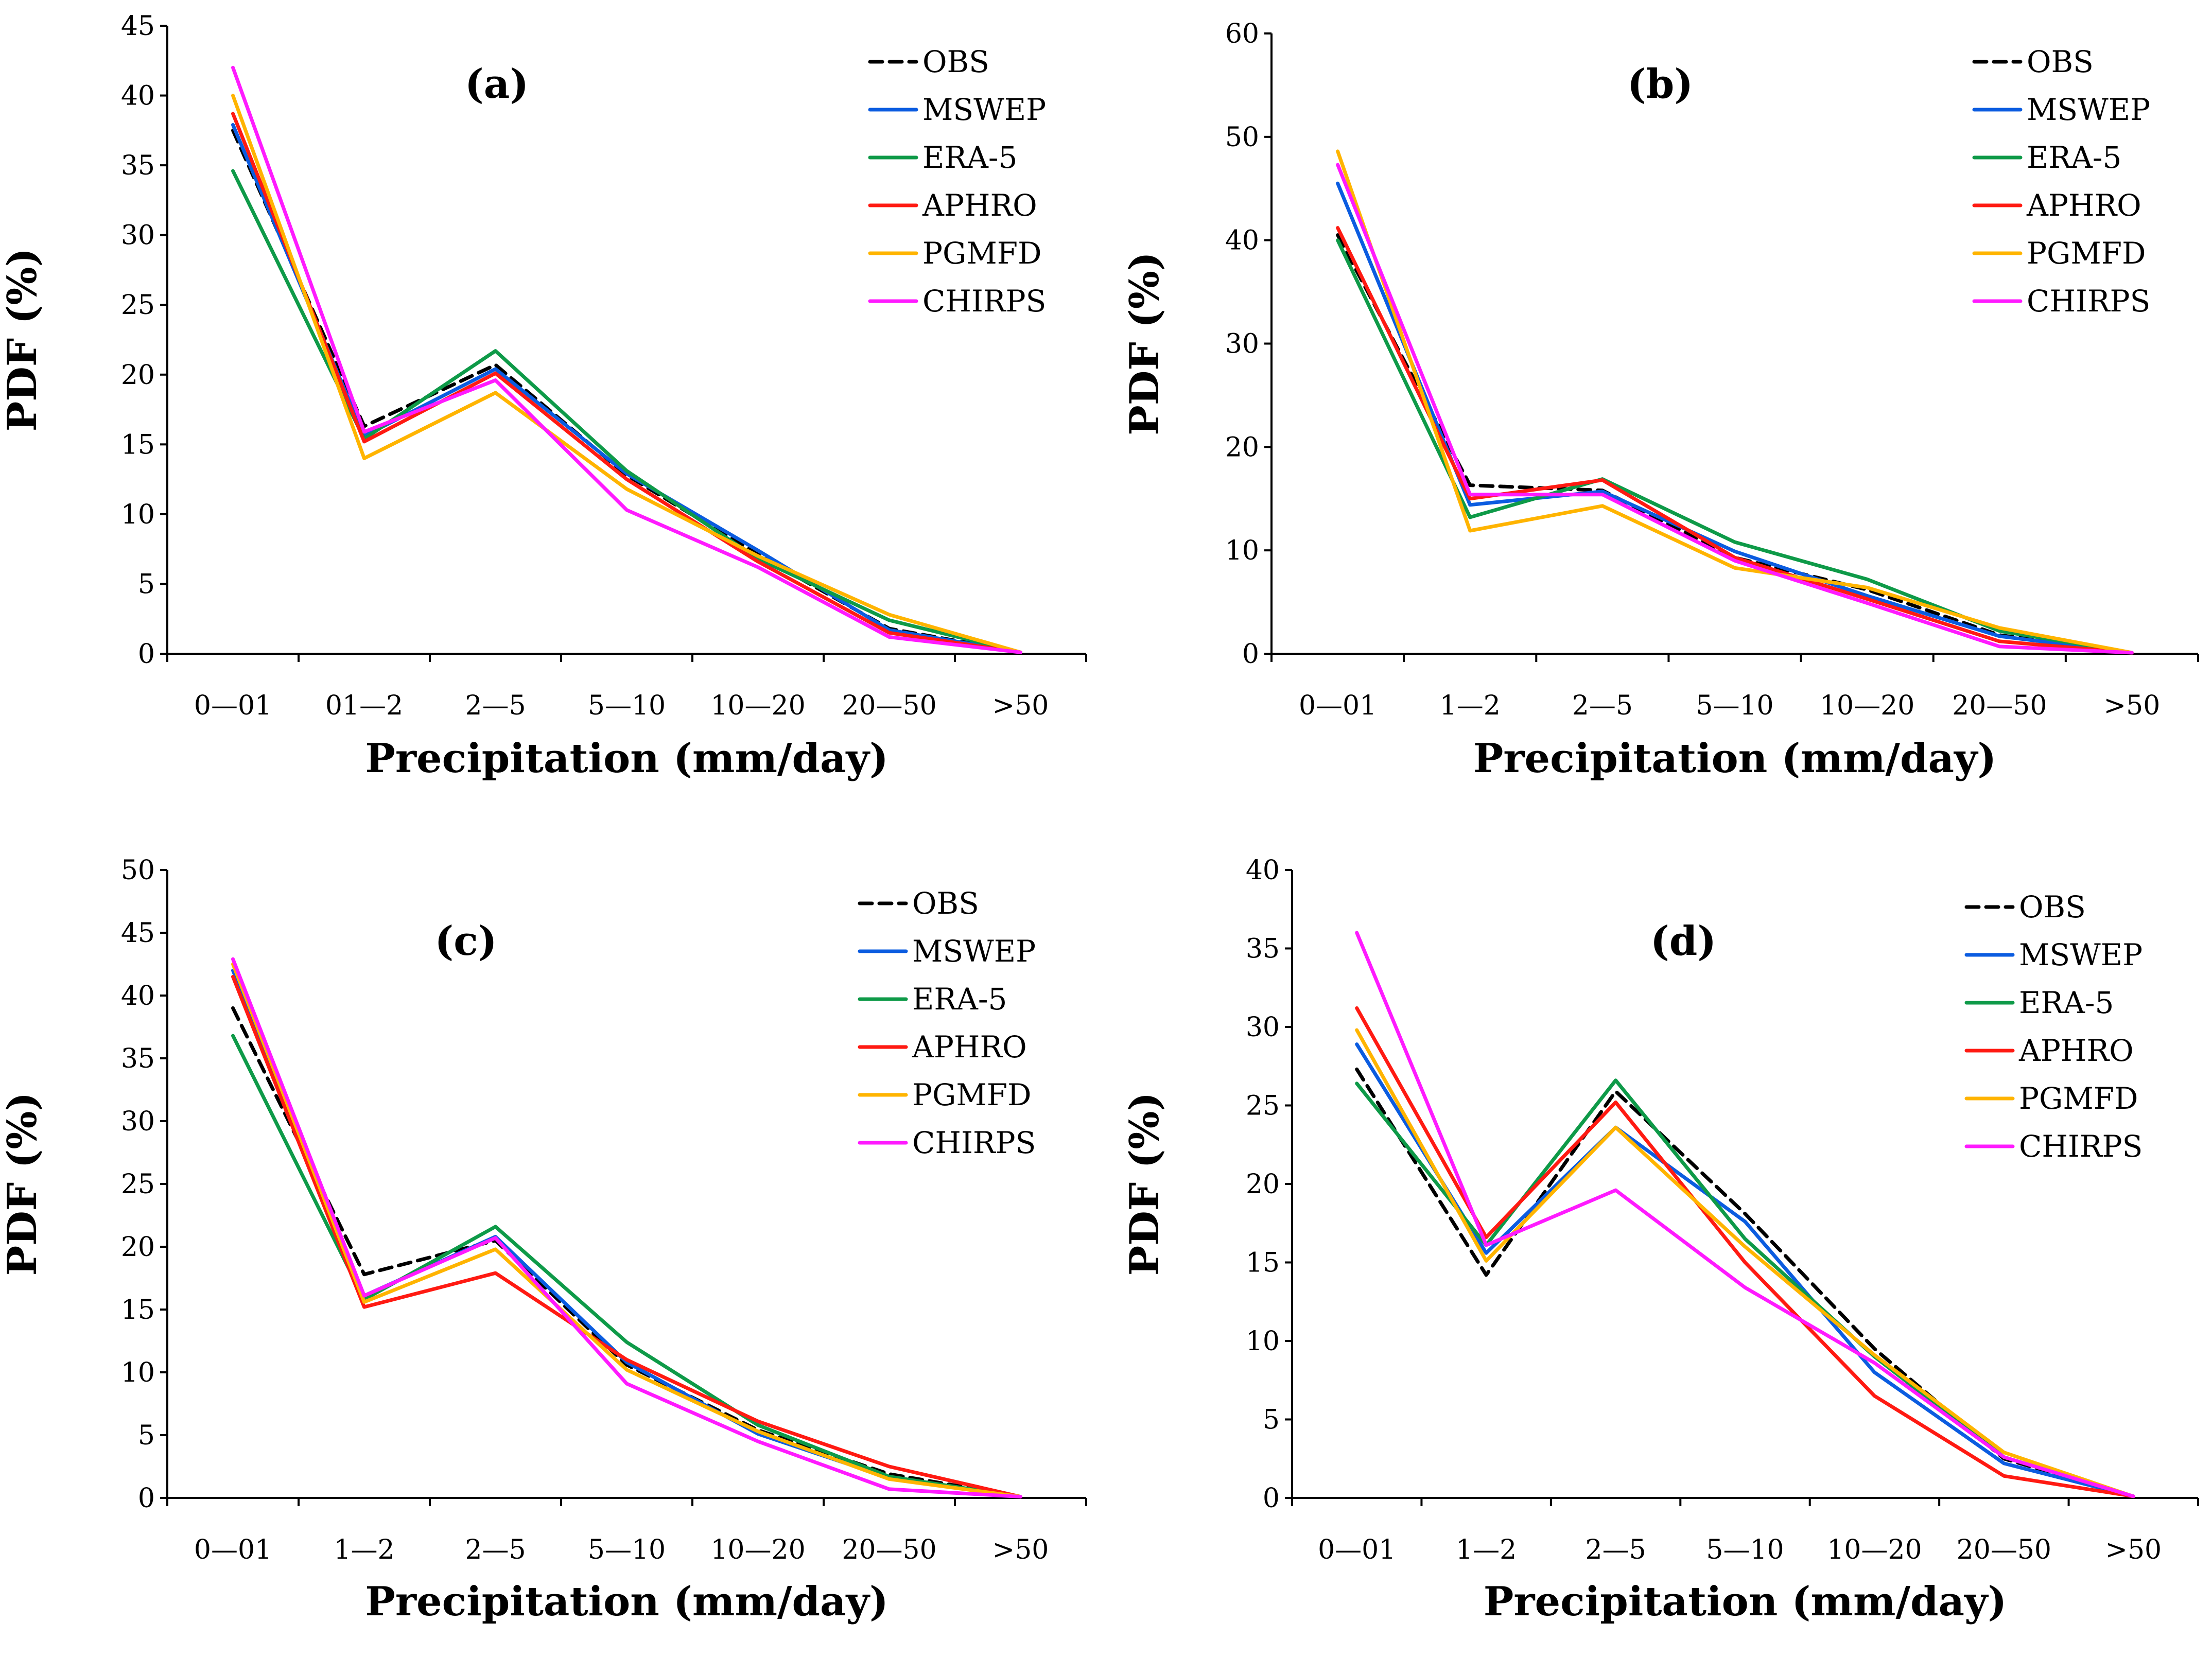 This screenshot has width=2212, height=1657. What do you see at coordinates (138, 235) in the screenshot?
I see `y-tick-label: 30` at bounding box center [138, 235].